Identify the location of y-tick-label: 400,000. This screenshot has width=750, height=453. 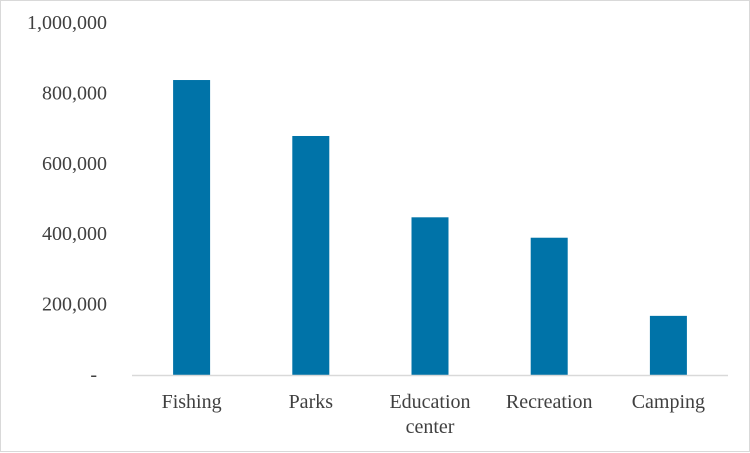
(74, 234).